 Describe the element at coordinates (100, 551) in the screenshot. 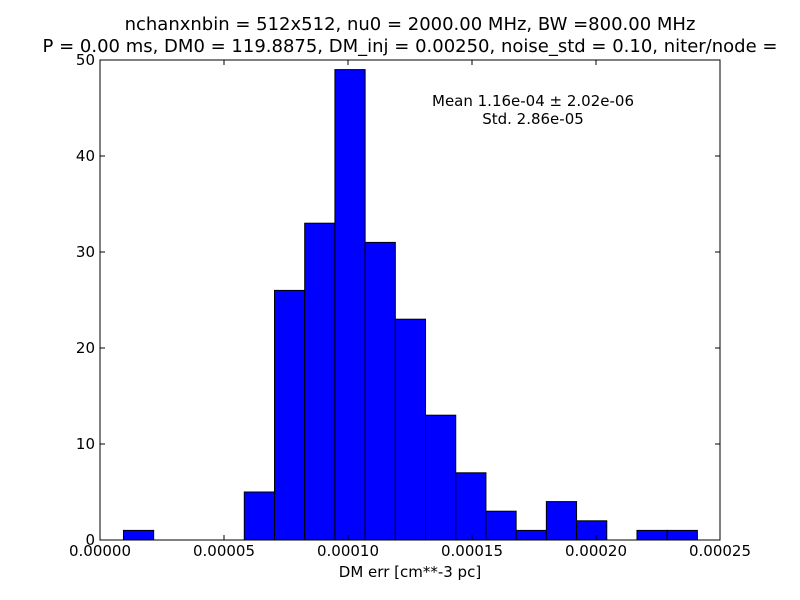

I see `x-tick-label: 0.00000` at that location.